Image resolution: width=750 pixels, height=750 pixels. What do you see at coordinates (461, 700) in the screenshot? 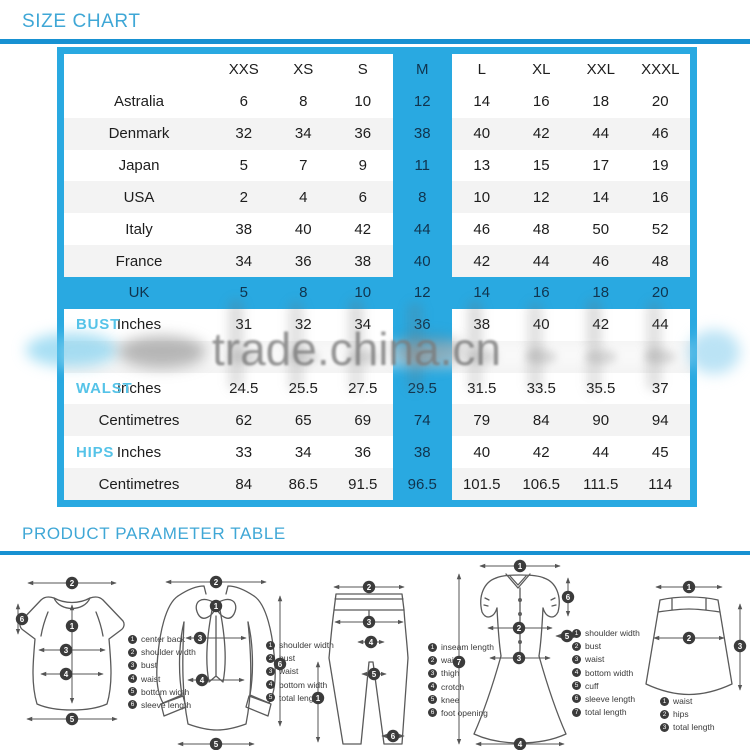
I see `legend-item: 5 knee` at bounding box center [461, 700].